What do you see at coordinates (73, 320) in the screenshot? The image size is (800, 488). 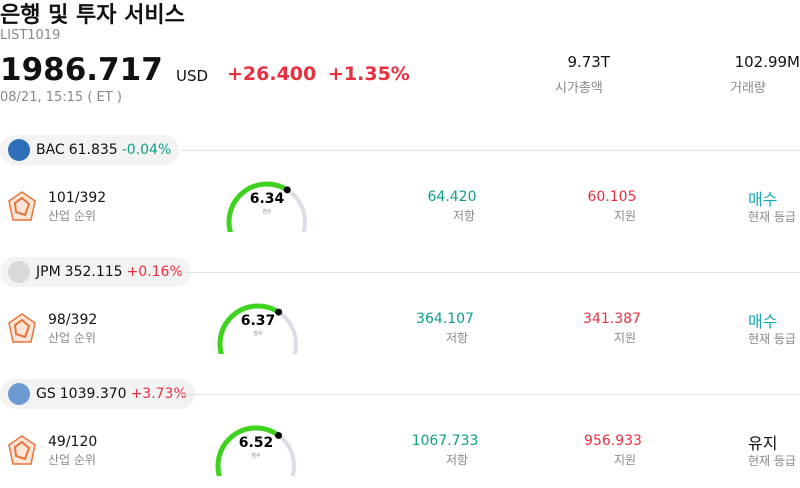 I see `rank: 98/392` at bounding box center [73, 320].